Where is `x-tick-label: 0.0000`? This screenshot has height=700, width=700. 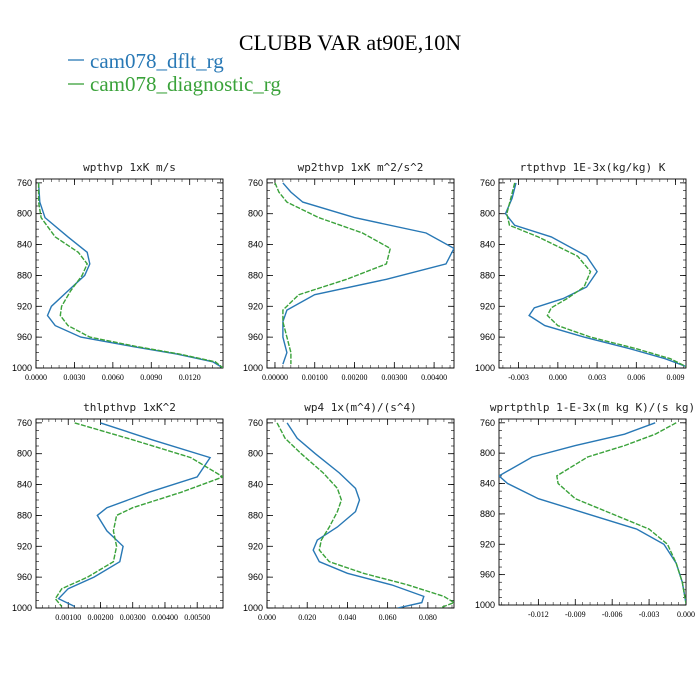
x-tick-label: 0.0000 is located at coordinates (36, 377).